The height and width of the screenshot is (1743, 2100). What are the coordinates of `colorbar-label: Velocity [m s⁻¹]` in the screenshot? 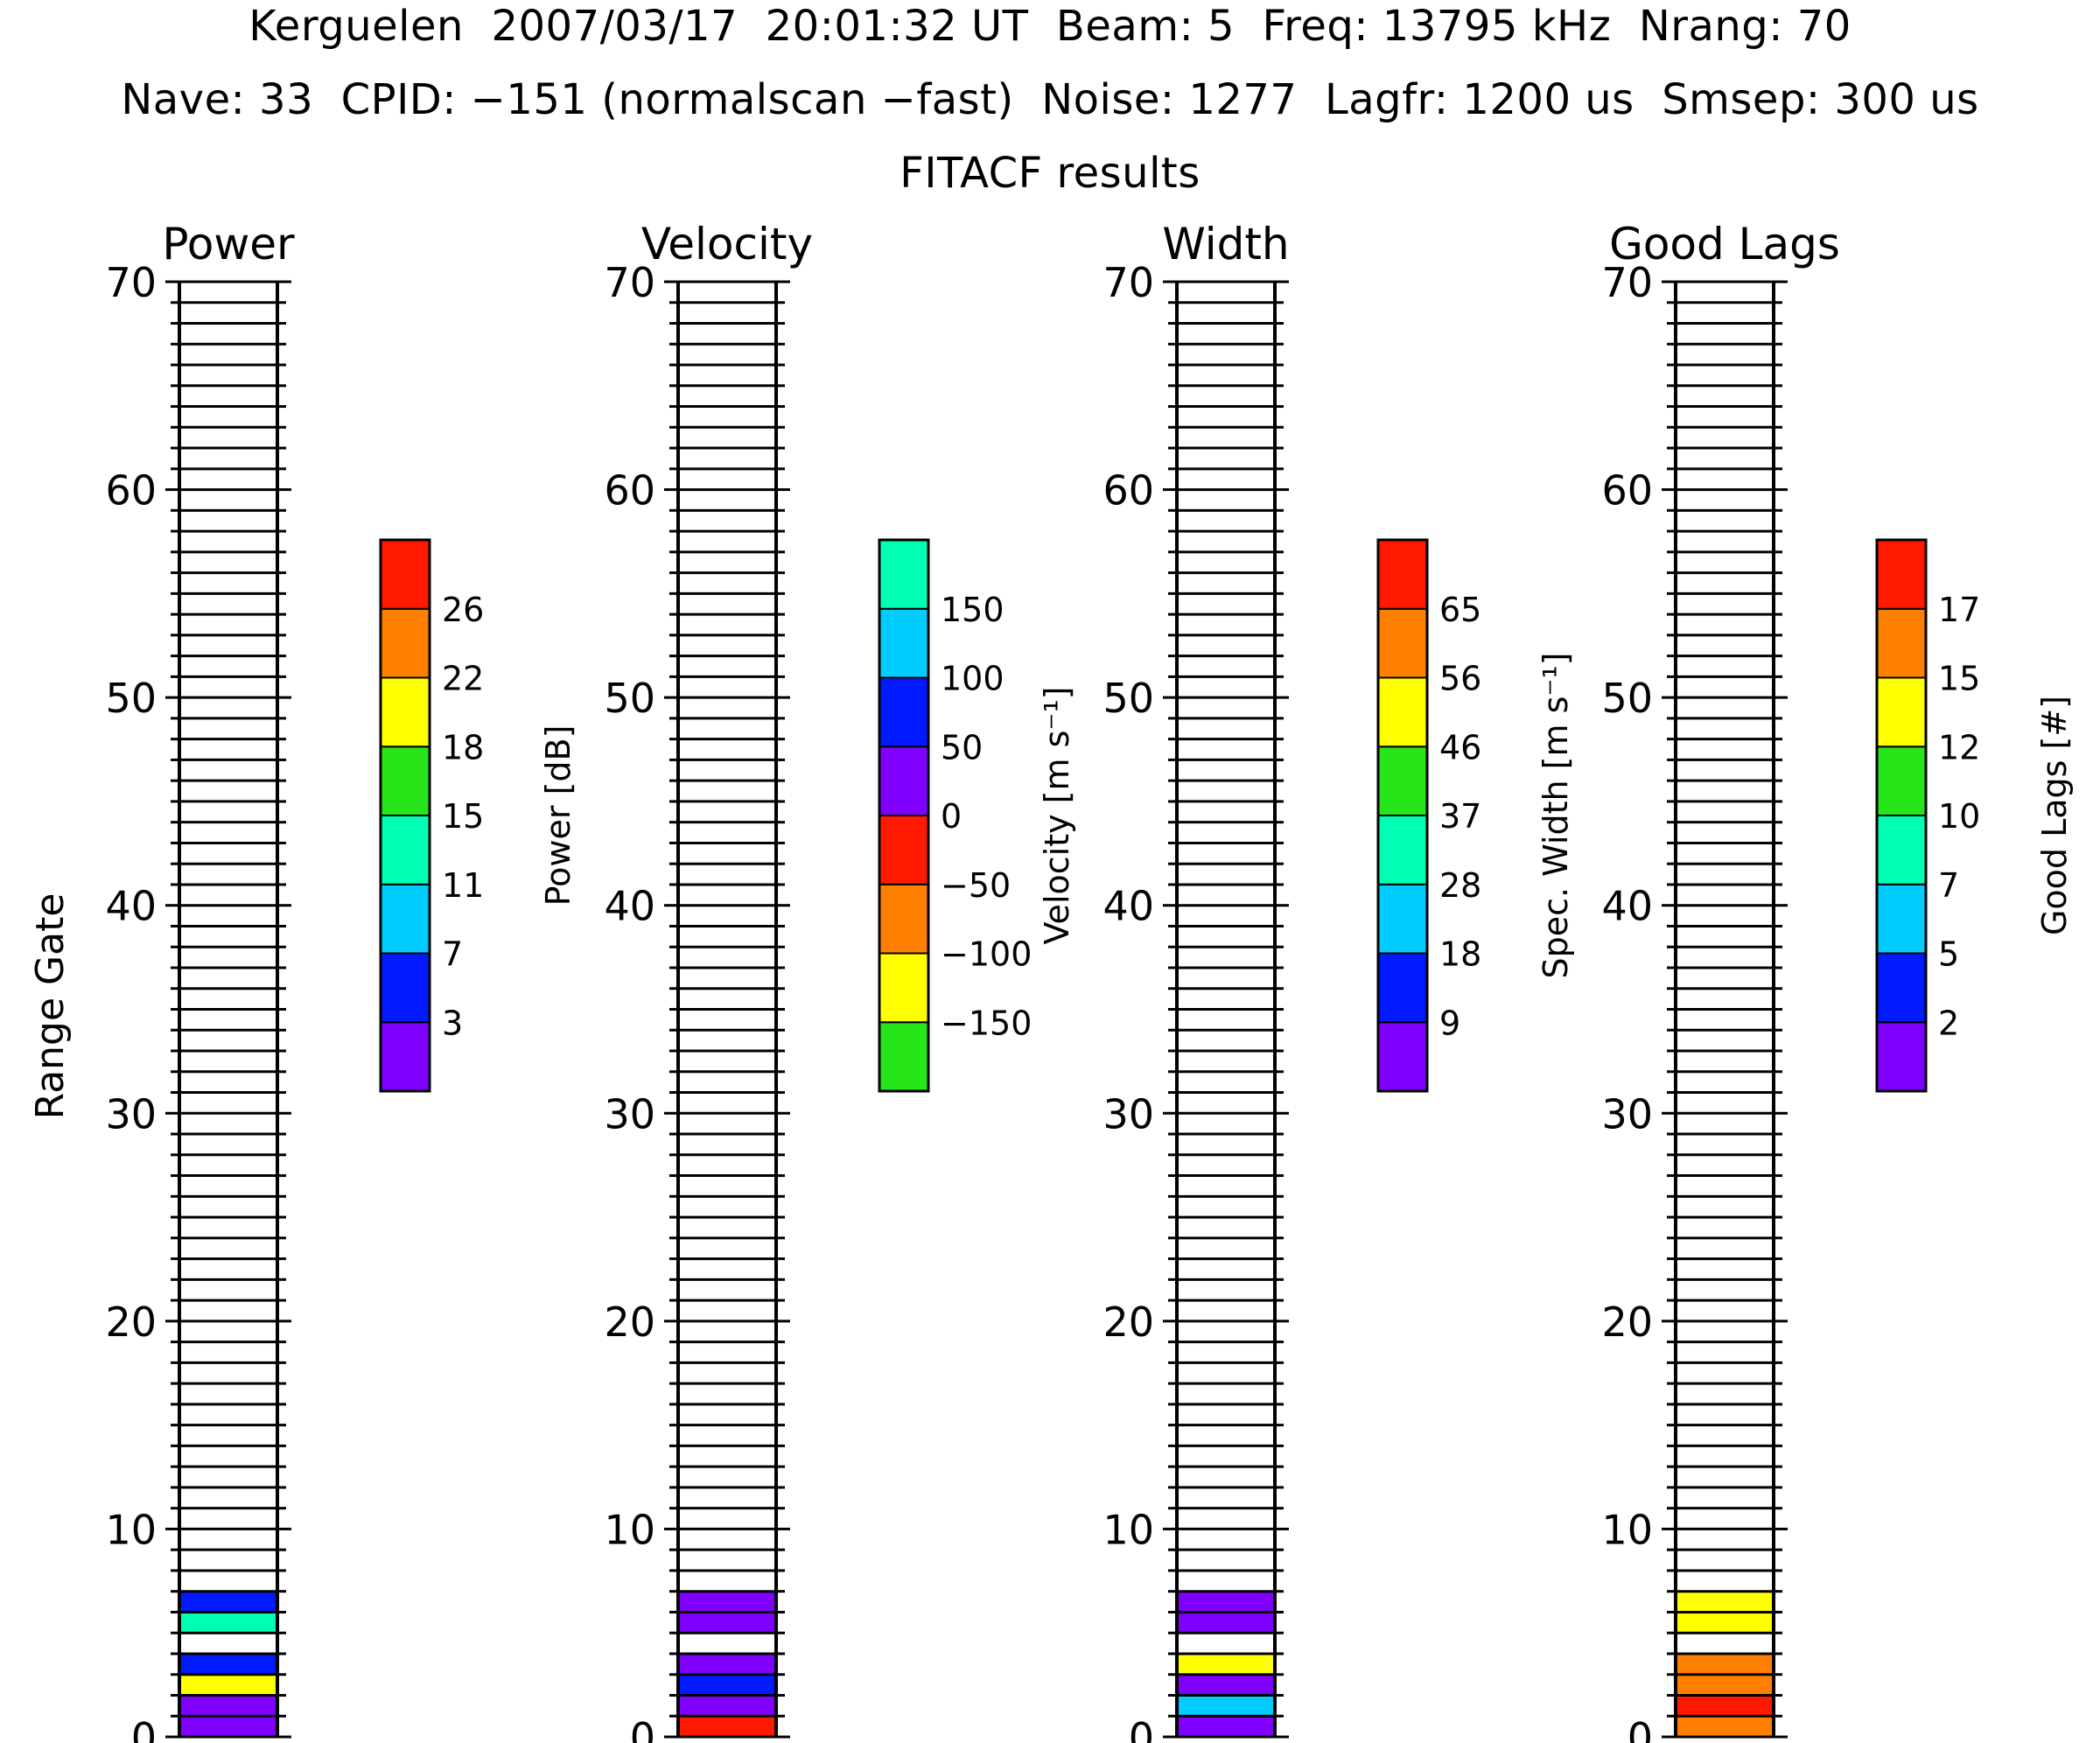 It's located at (1057, 816).